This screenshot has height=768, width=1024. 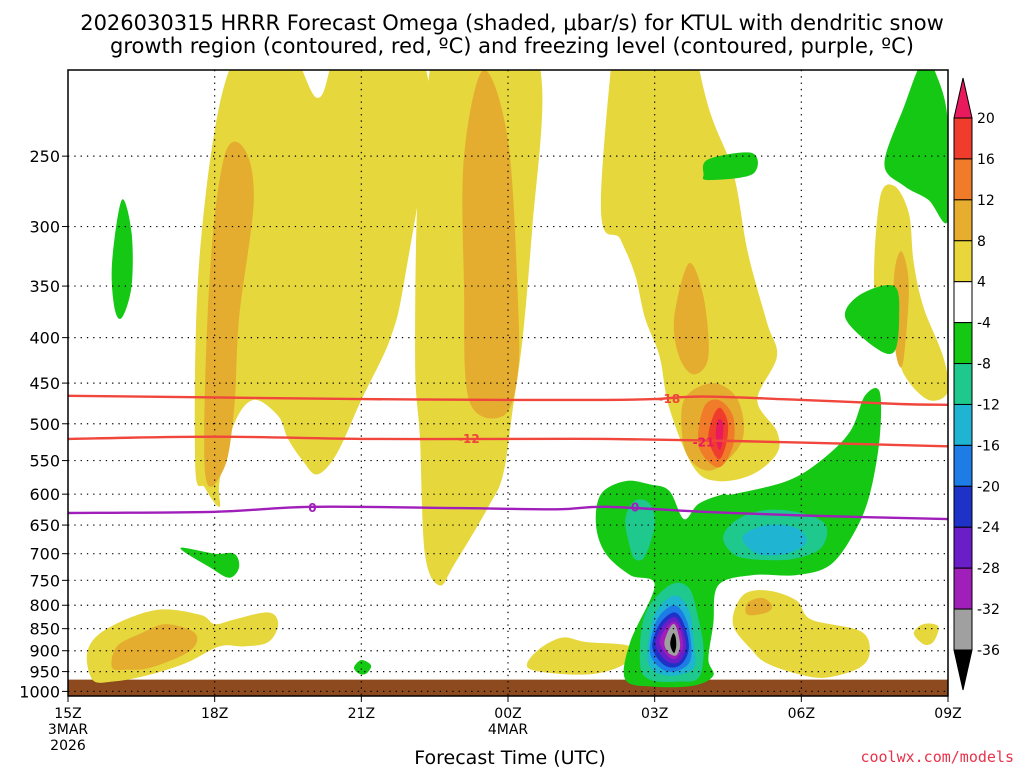 I want to click on colorbar-label-3: 8, so click(x=981, y=242).